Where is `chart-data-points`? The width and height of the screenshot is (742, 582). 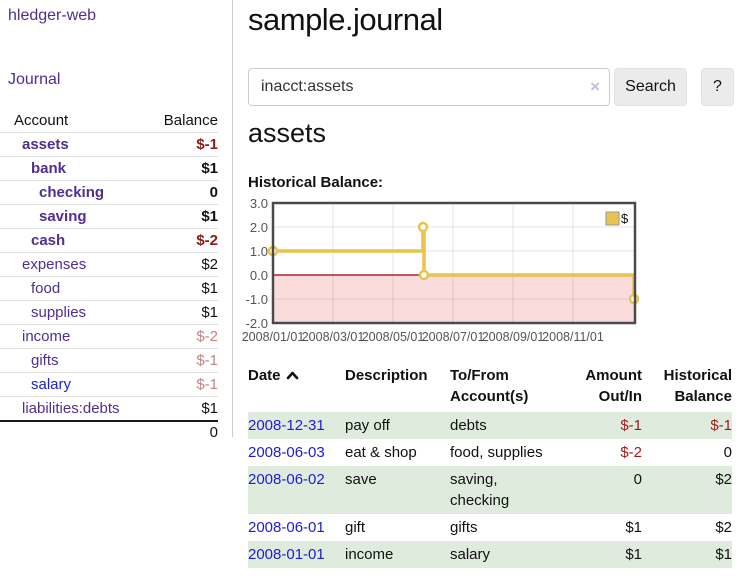 chart-data-points is located at coordinates (453, 263).